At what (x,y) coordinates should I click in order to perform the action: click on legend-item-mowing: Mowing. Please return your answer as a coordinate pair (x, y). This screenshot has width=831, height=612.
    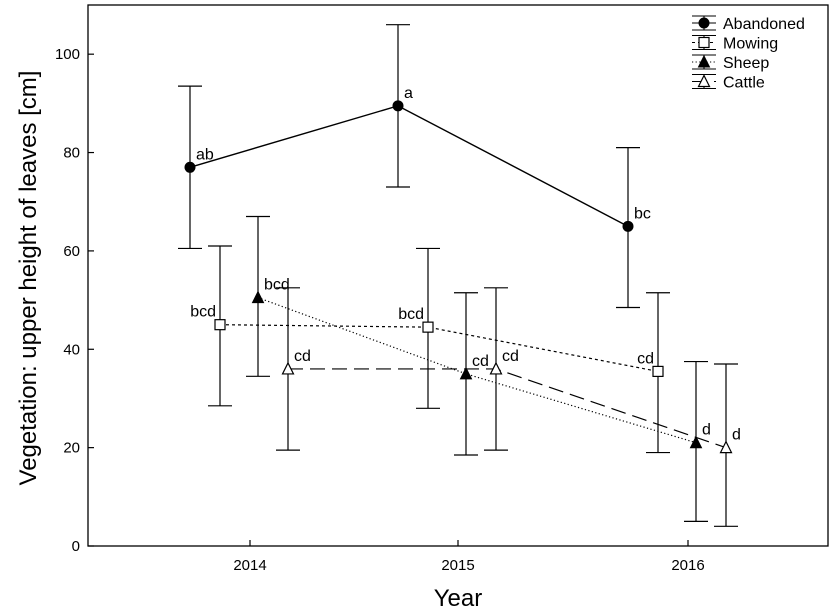
    Looking at the image, I should click on (735, 43).